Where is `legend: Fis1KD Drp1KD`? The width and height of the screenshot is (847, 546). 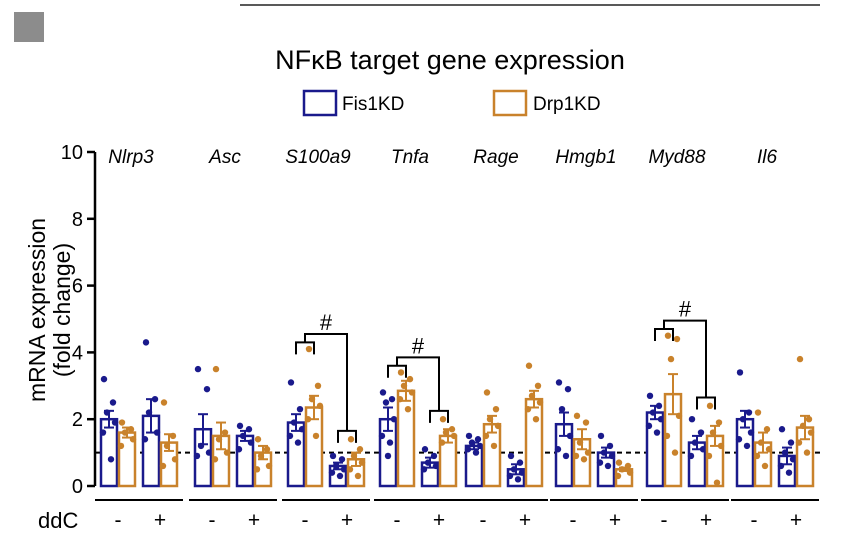
legend: Fis1KD Drp1KD is located at coordinates (451, 103).